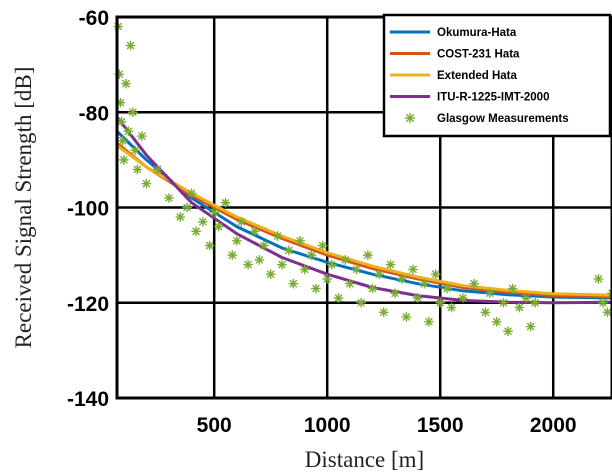 The image size is (612, 473). I want to click on x-tick-label: 1500, so click(440, 425).